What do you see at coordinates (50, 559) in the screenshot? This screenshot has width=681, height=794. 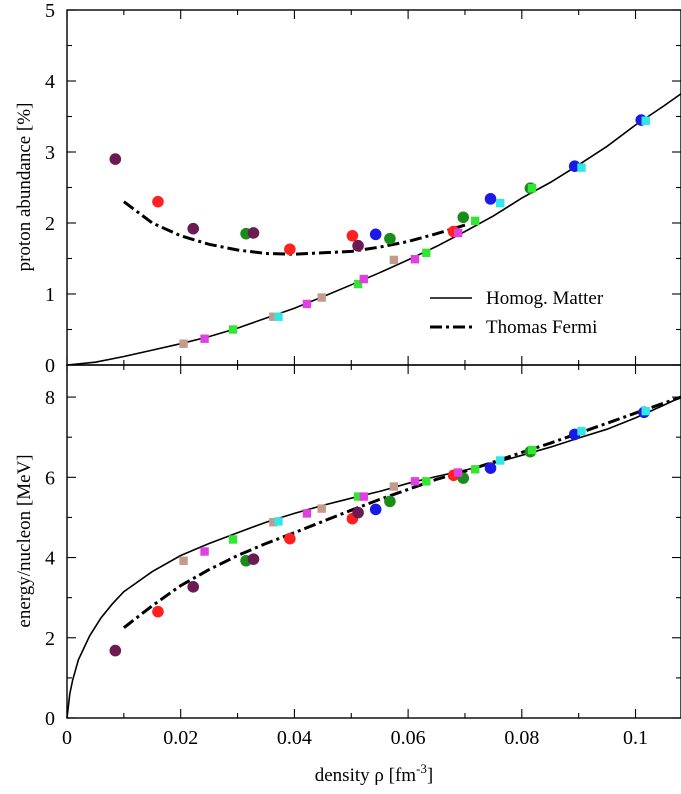 I see `bottom-y-tick-label: 4` at bounding box center [50, 559].